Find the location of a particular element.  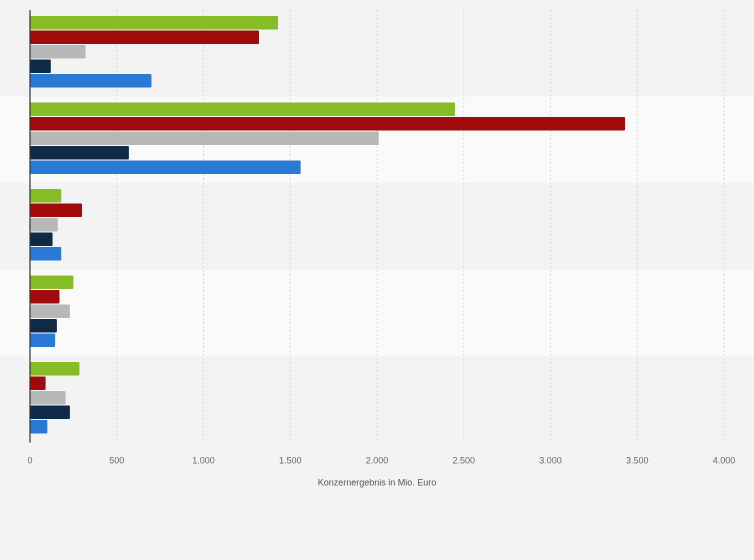

x-tick-label: 4.000 is located at coordinates (724, 461).